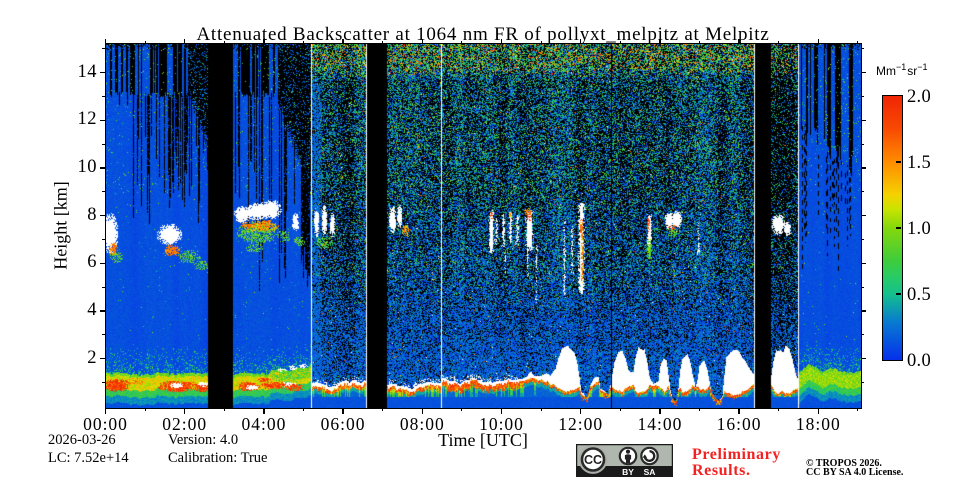 This screenshot has width=960, height=480. Describe the element at coordinates (628, 472) in the screenshot. I see `svg-text: BY` at that location.